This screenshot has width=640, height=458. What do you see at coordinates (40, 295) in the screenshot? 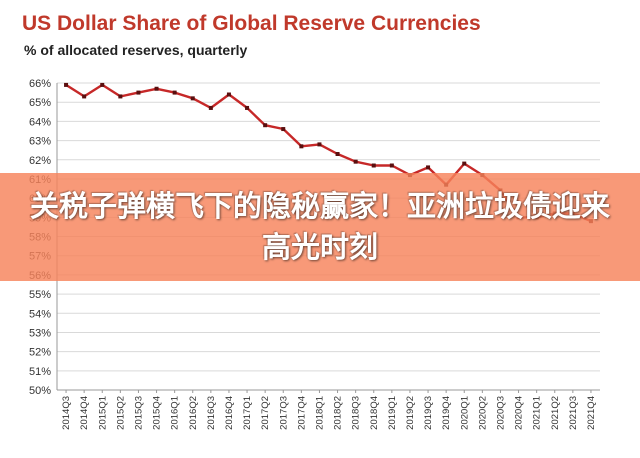
I see `y-tick-label: 55%` at bounding box center [40, 295].